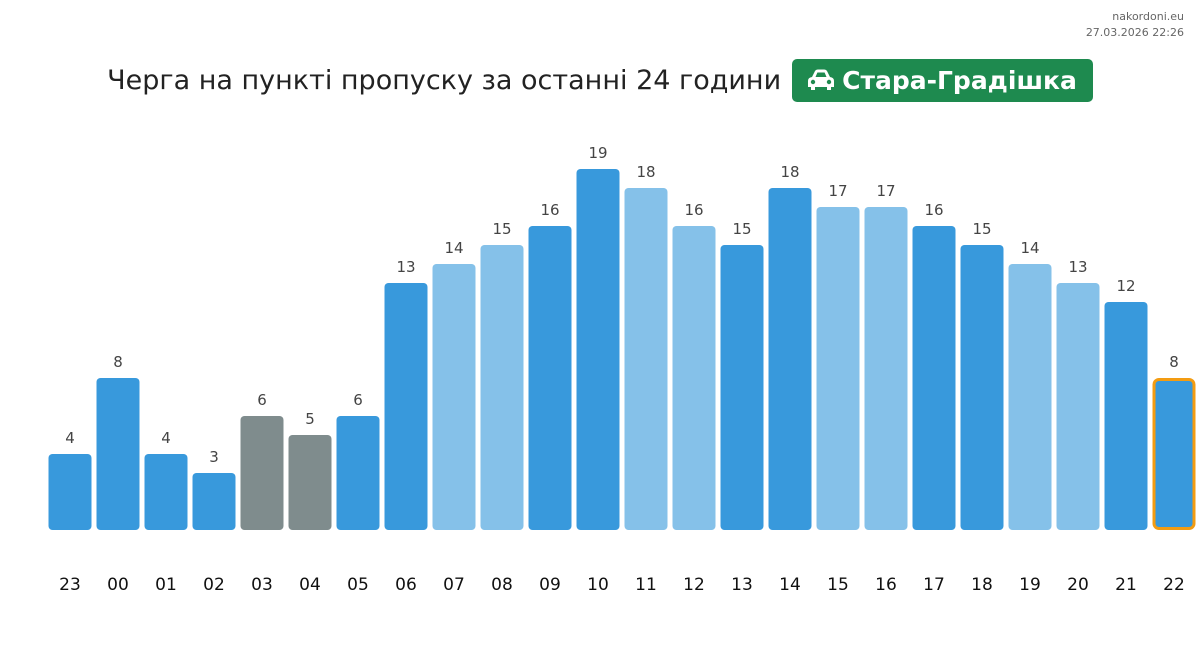  Describe the element at coordinates (1029, 248) in the screenshot. I see `value-label-19: 14` at that location.